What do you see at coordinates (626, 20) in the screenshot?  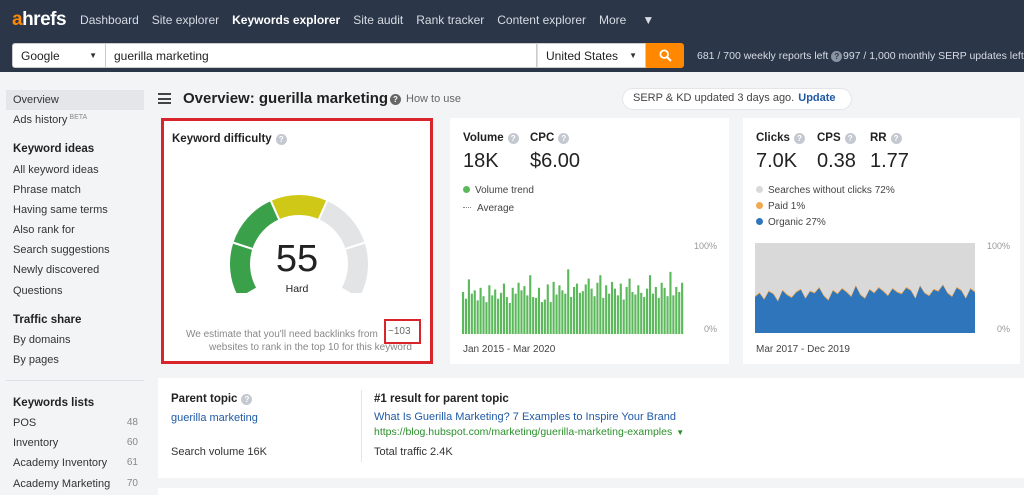 I see `nav-more: More ▼` at bounding box center [626, 20].